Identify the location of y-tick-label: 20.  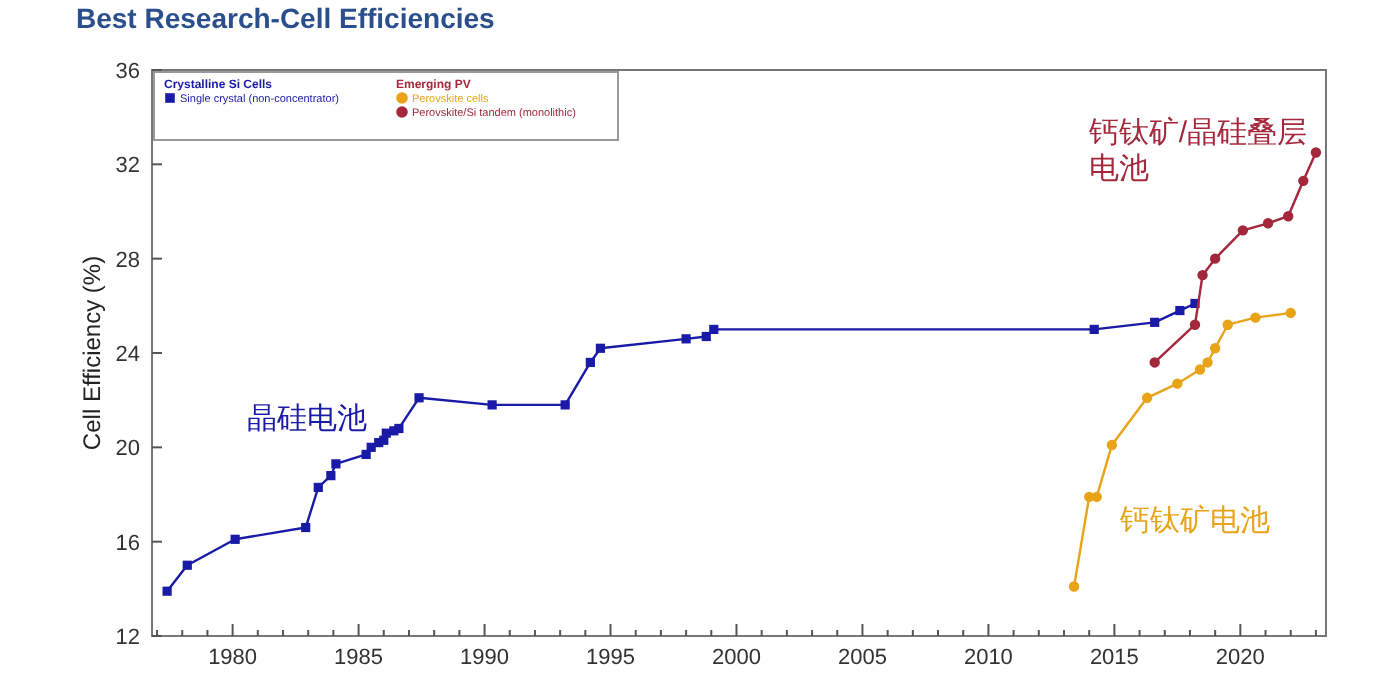
(127, 449).